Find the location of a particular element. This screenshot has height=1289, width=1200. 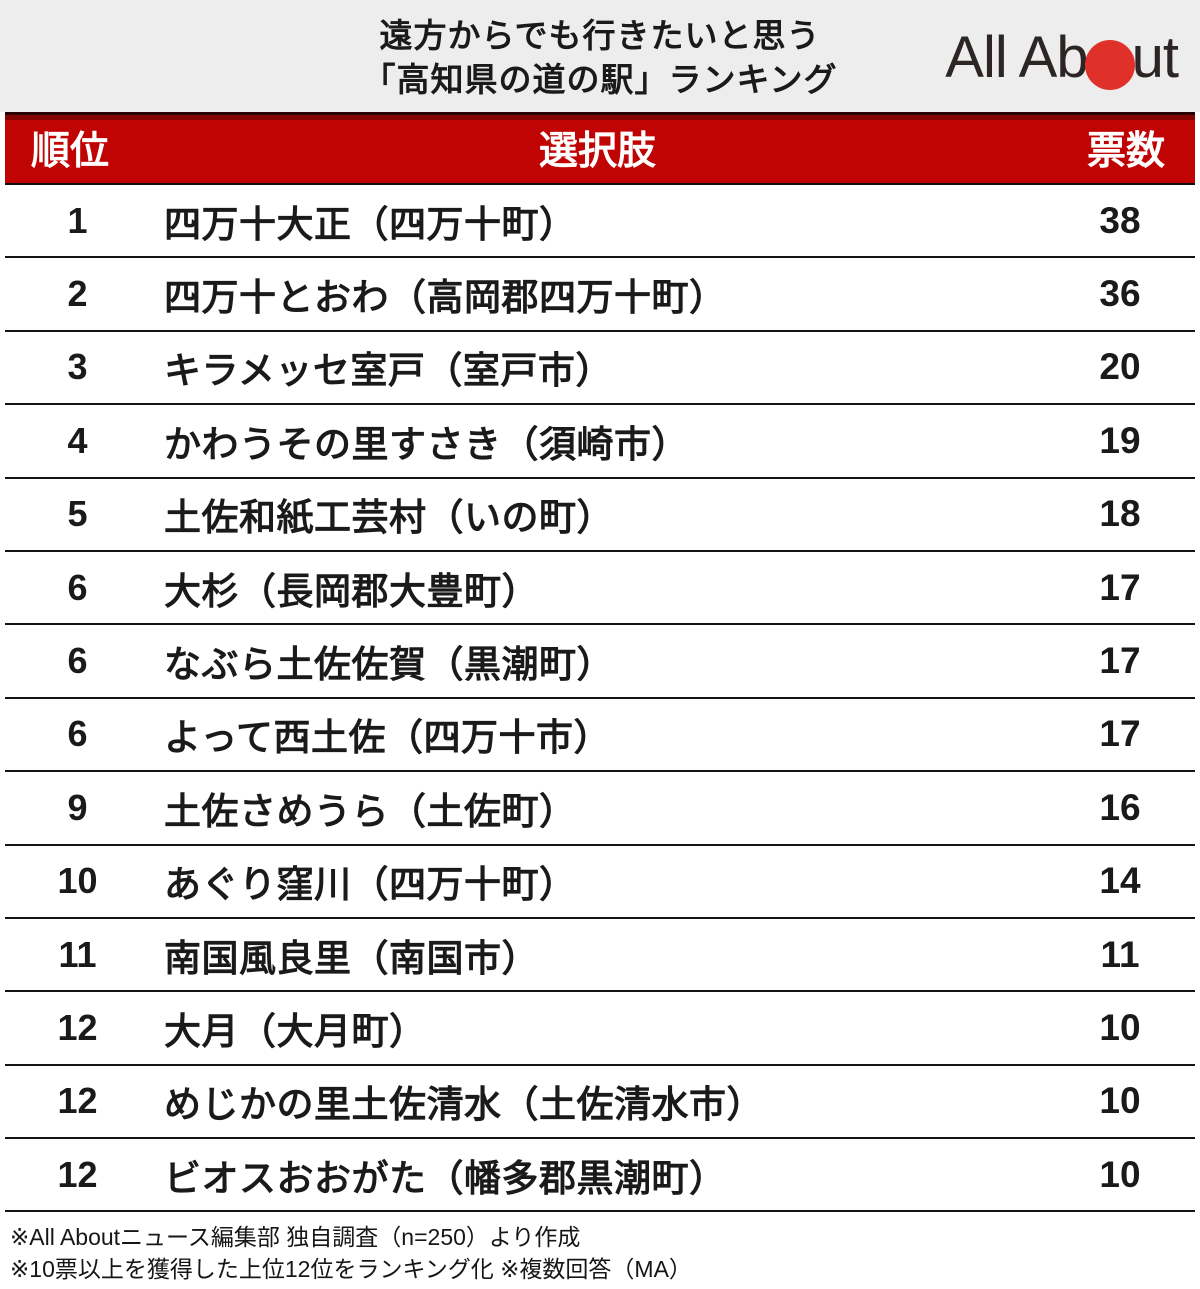

votes-cell: 14 is located at coordinates (1120, 881).